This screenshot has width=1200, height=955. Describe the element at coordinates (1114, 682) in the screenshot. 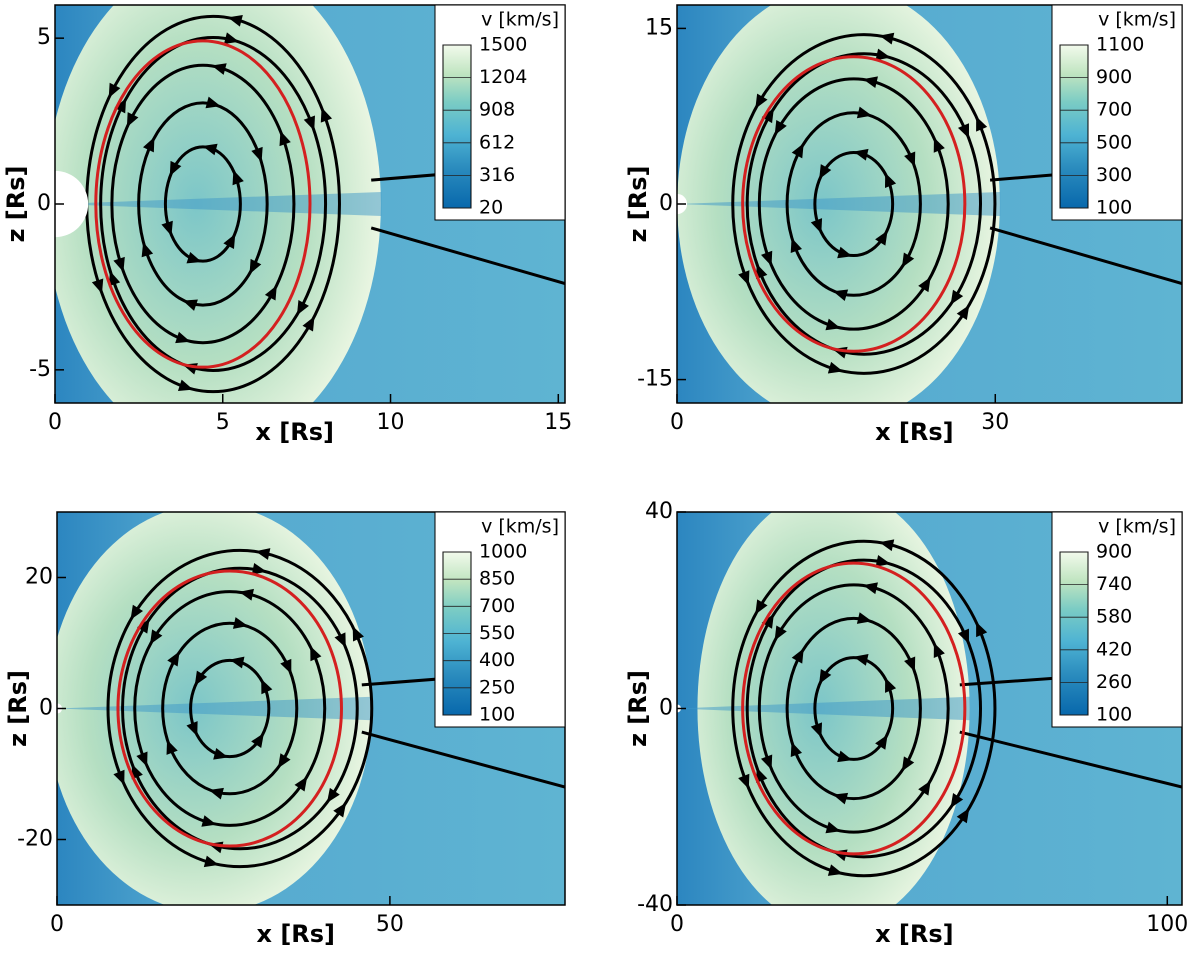

I see `colorbar-tick-label: 260` at that location.